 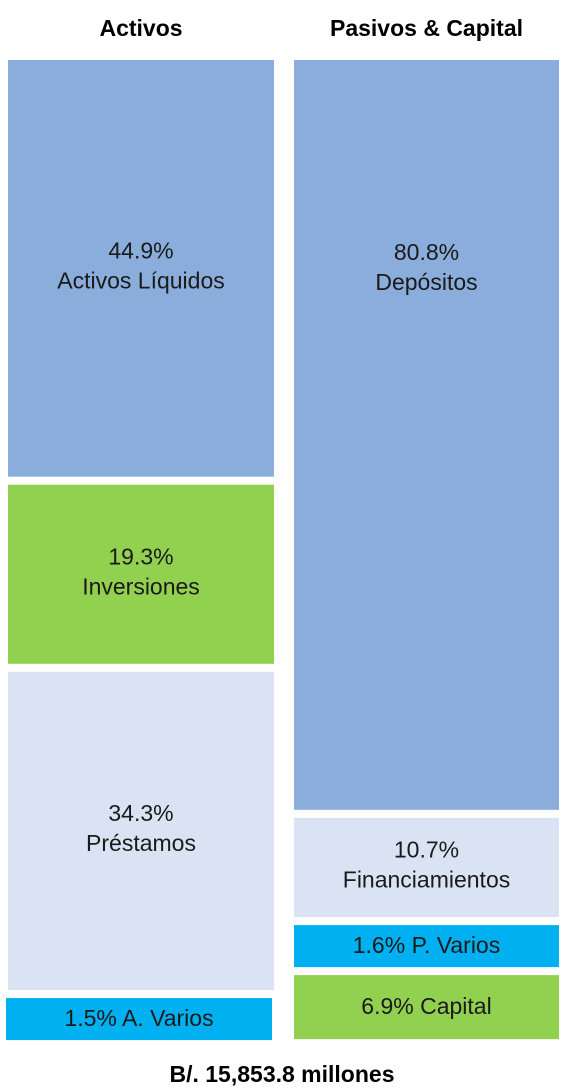 I want to click on segment-label: 1.6% P. Varios, so click(x=426, y=945).